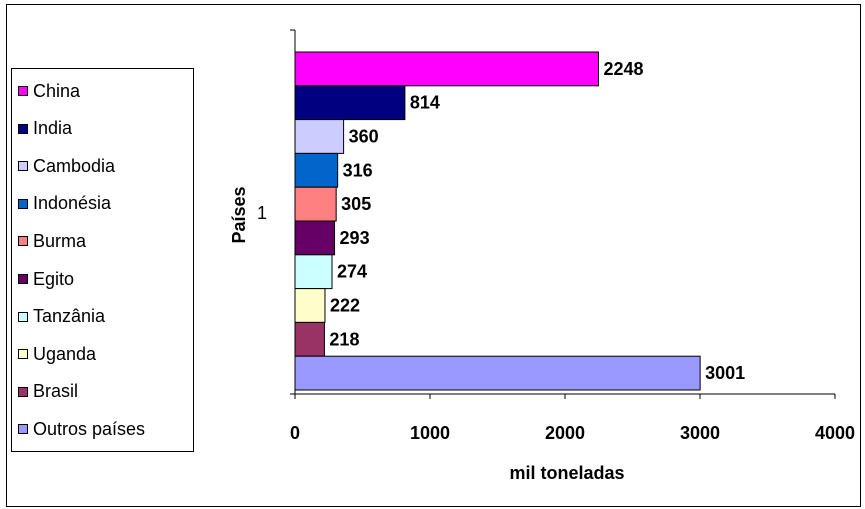 This screenshot has height=509, width=865. I want to click on x-tick-label: 2000, so click(565, 433).